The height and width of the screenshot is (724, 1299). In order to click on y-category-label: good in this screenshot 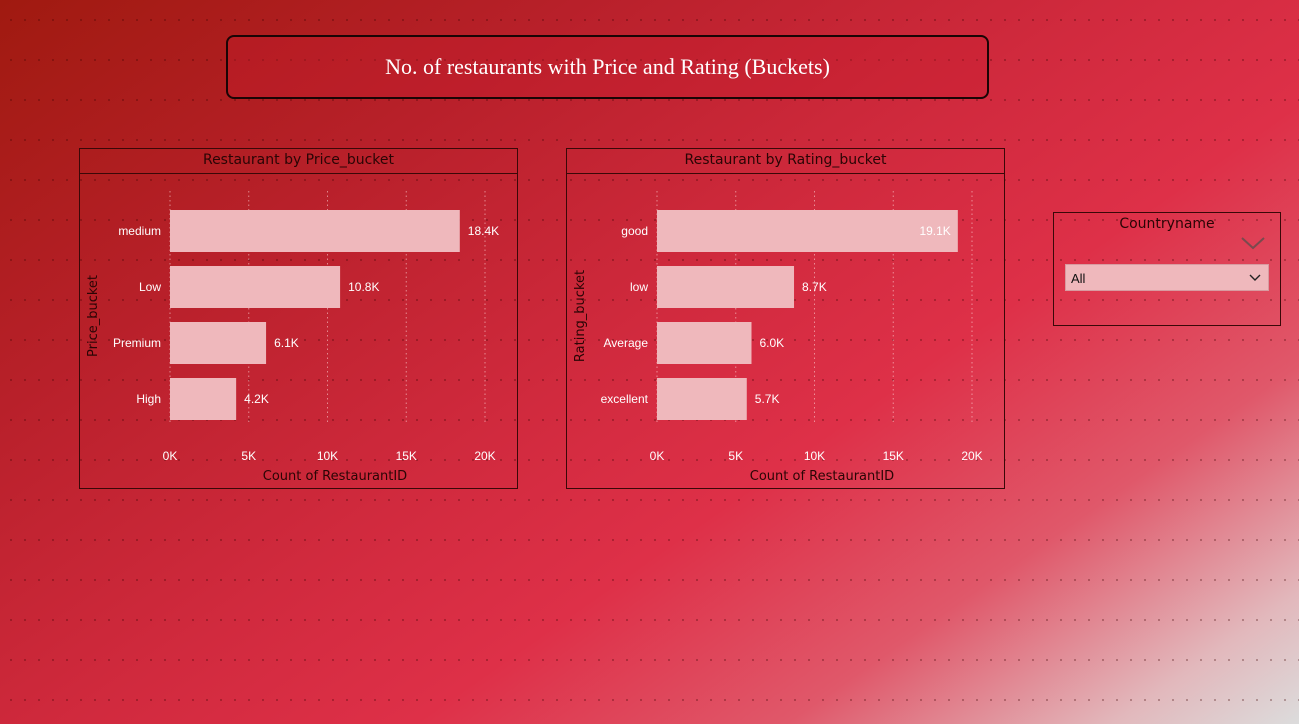, I will do `click(634, 231)`.